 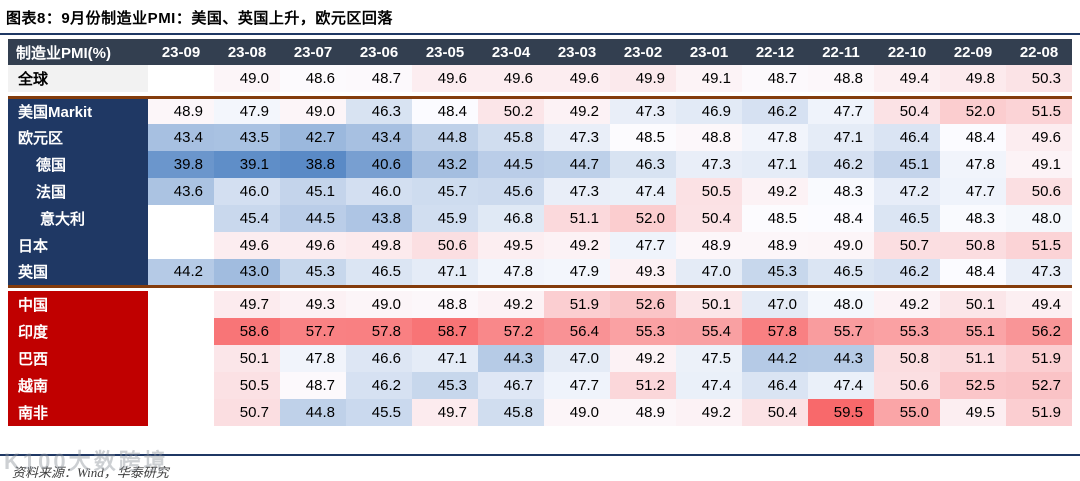 What do you see at coordinates (709, 191) in the screenshot?
I see `pmi-cell: 50.5` at bounding box center [709, 191].